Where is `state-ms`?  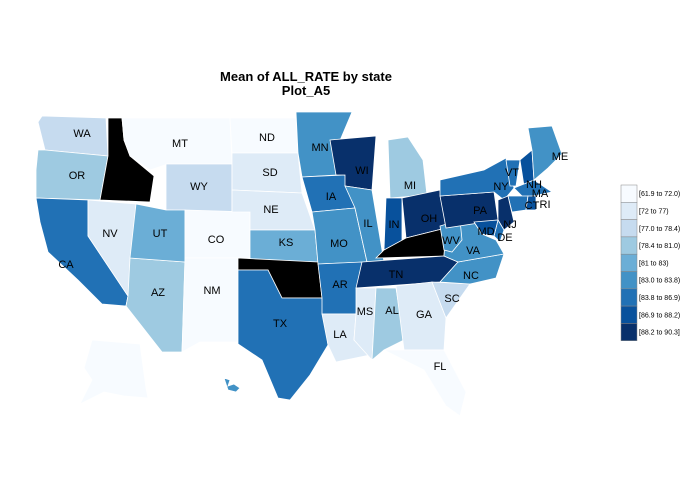
state-ms is located at coordinates (365, 324).